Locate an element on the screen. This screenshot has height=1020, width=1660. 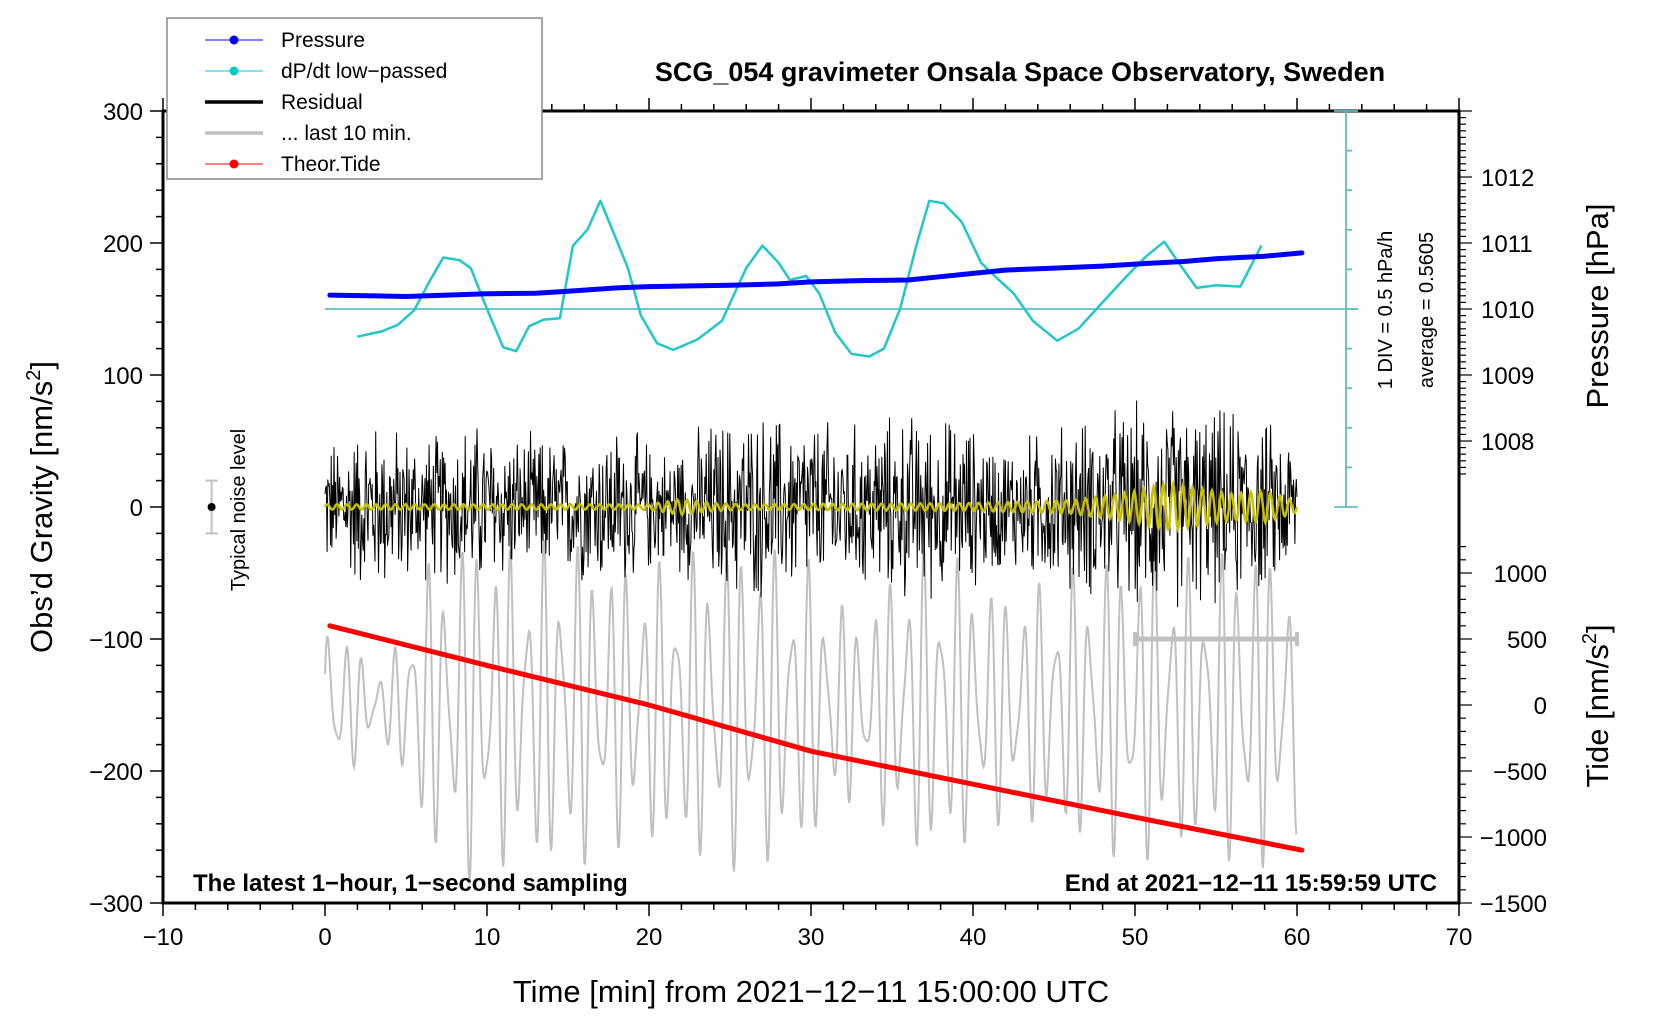
x-axis-label: Time [min] from 2021−12−11 15:00:00 UTC is located at coordinates (811, 991).